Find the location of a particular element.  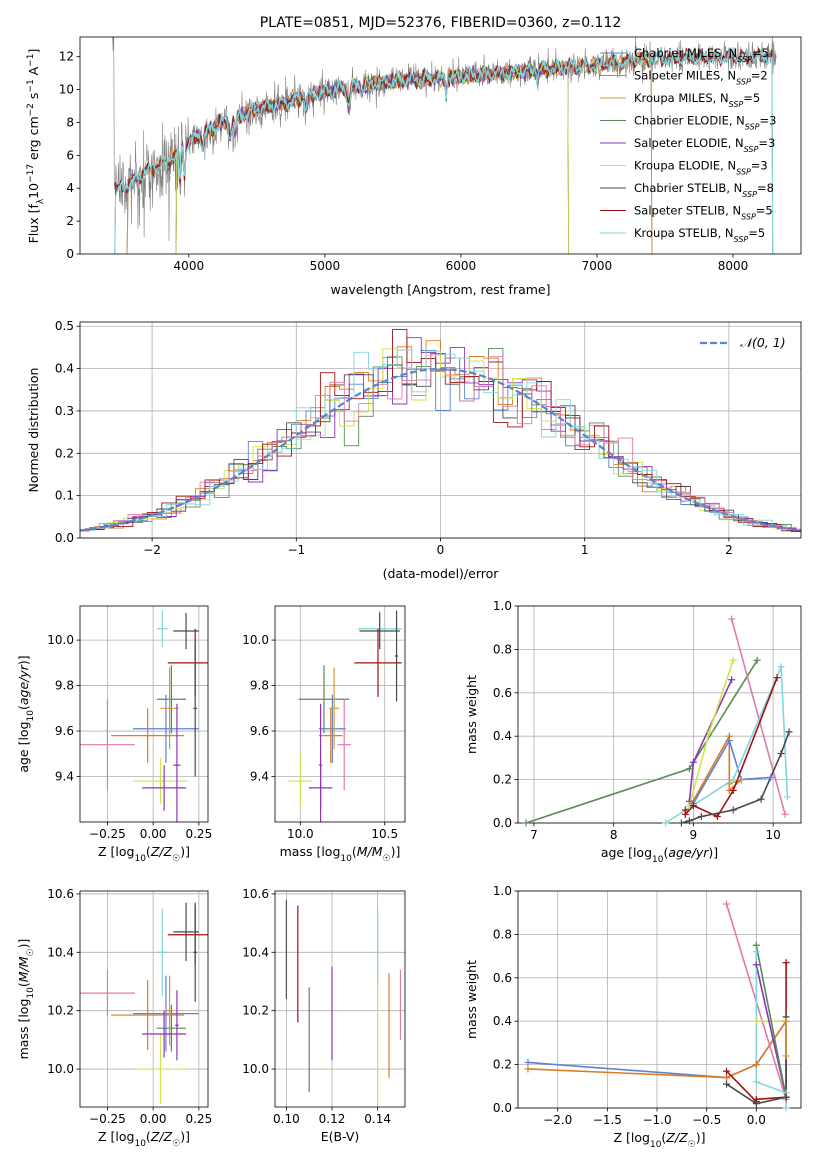

y-tick-label: 10.2 is located at coordinates (255, 1011).